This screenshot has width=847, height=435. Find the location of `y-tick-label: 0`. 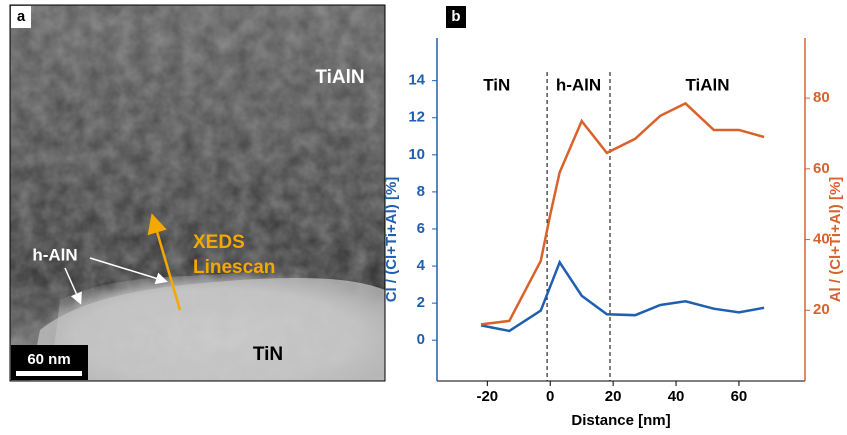

y-tick-label: 0 is located at coordinates (421, 339).